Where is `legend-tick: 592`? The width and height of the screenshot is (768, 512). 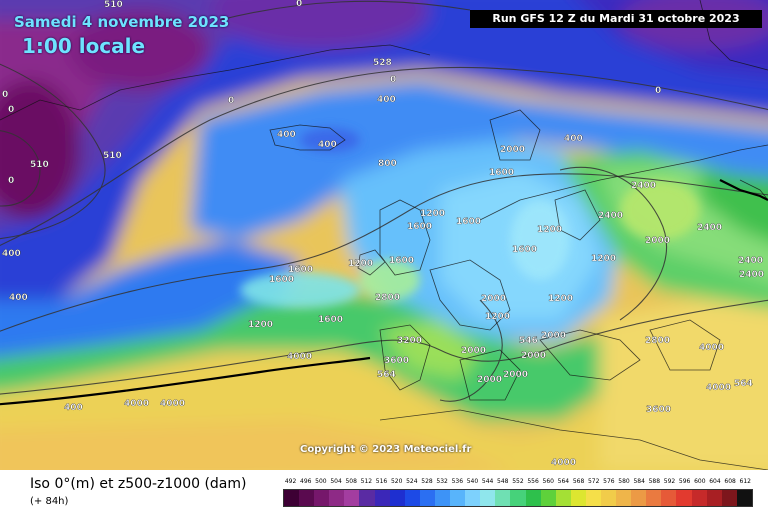 legend-tick: 592 is located at coordinates (669, 481).